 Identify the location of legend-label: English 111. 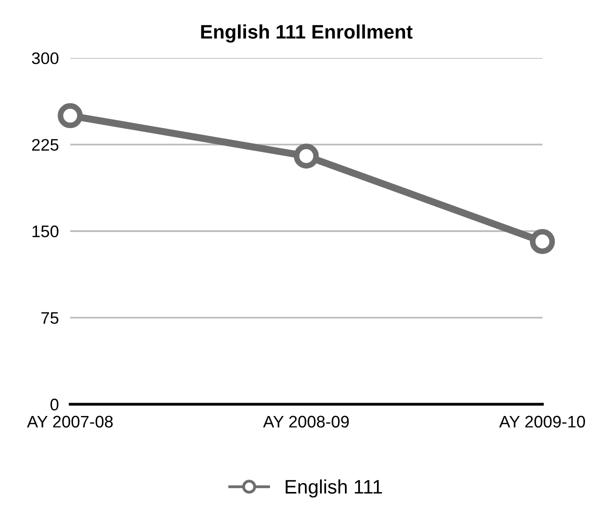
(334, 488).